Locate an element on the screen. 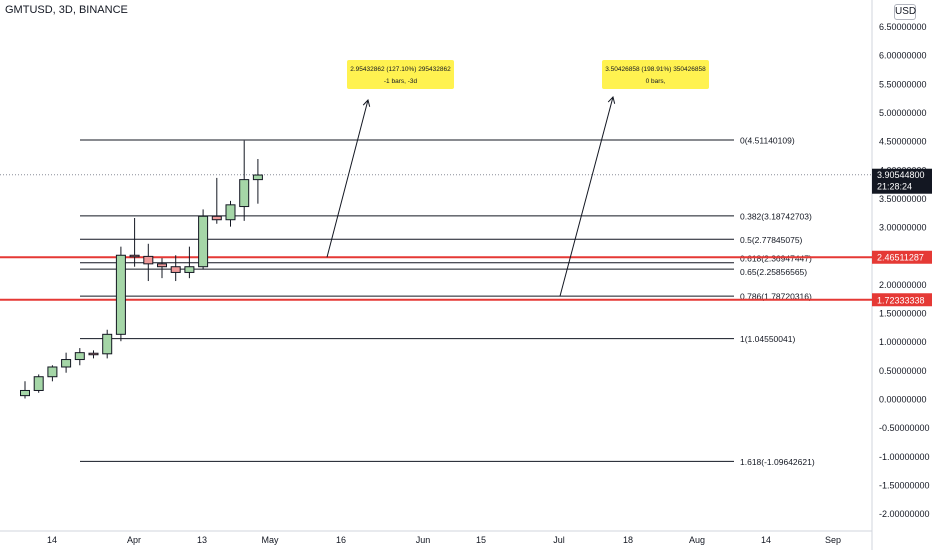  price-tick-label: 2.00000000 is located at coordinates (903, 285).